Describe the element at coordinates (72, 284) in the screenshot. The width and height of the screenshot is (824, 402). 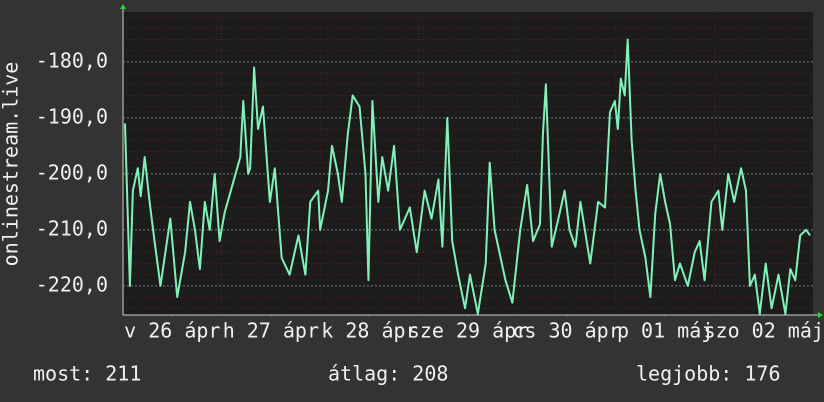
I see `y-tick-label: -220,0` at that location.